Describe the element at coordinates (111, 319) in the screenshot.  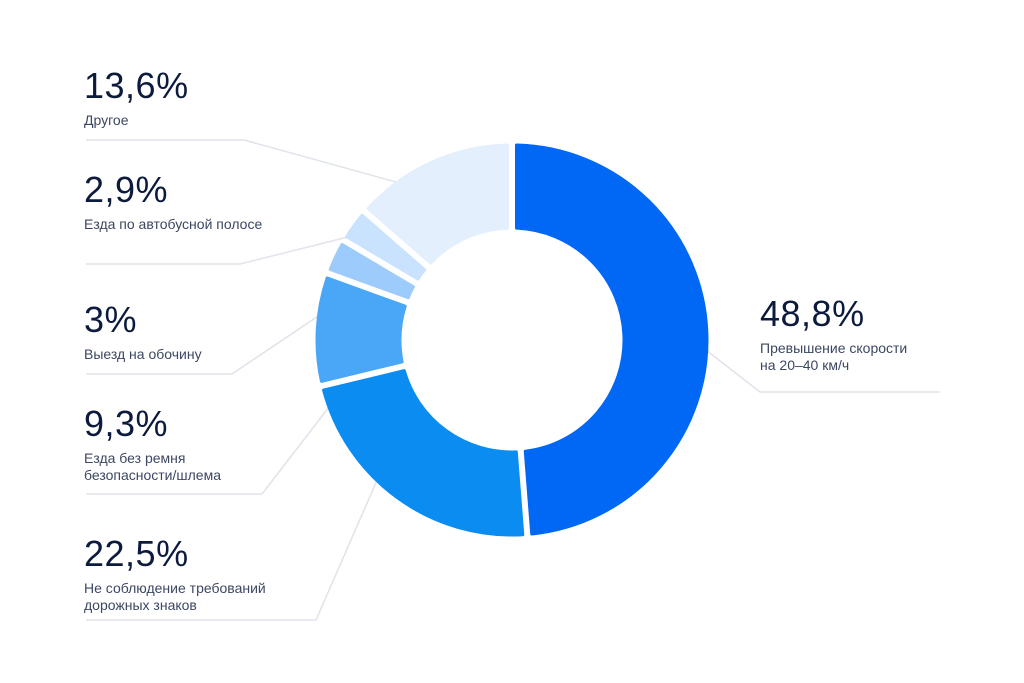
I see `slice-value-label: 3%` at that location.